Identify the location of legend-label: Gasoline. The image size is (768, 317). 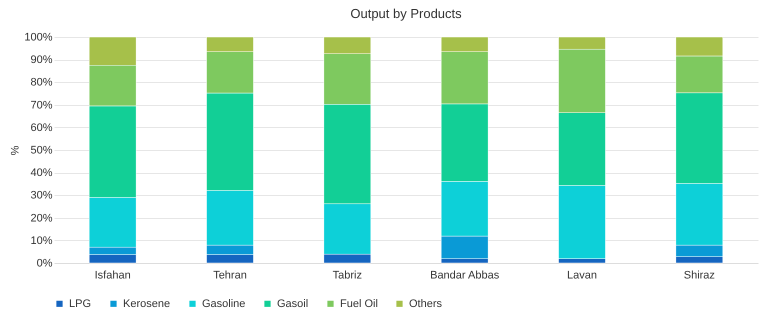
(224, 304).